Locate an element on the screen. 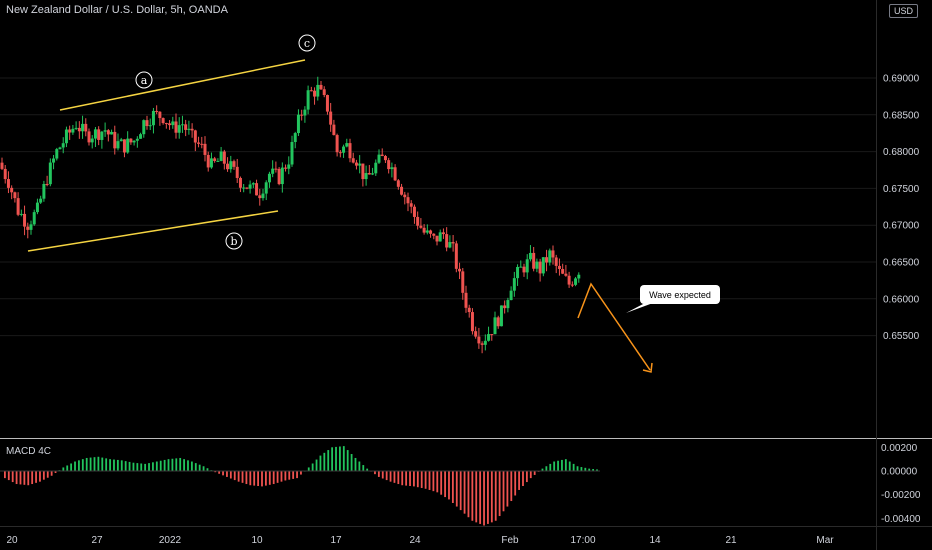 Image resolution: width=932 pixels, height=550 pixels. price-tick-label: 0.67500 is located at coordinates (901, 189).